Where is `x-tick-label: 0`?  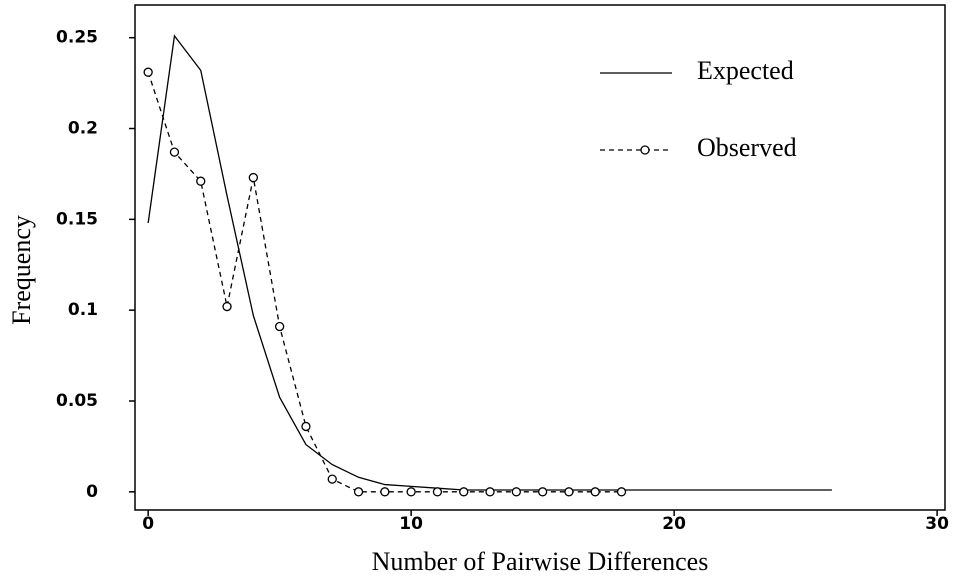
x-tick-label: 0 is located at coordinates (148, 524).